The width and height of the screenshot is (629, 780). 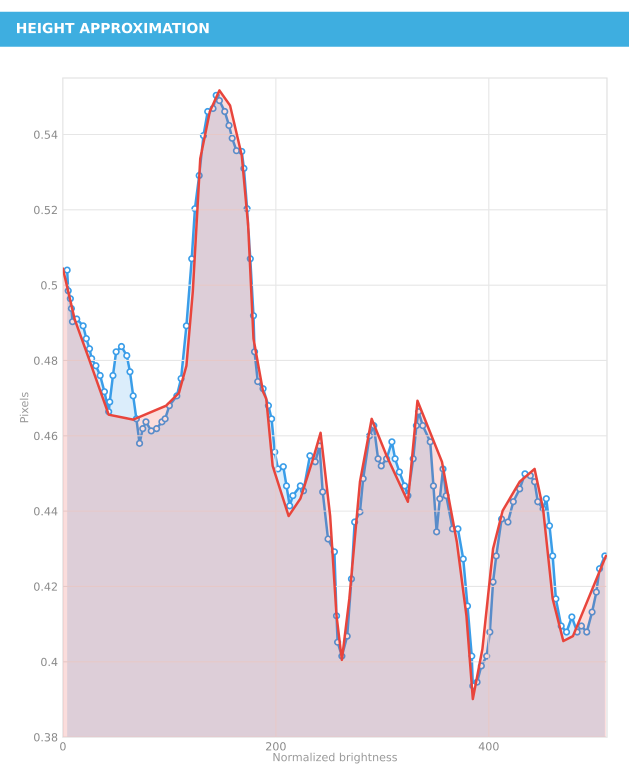 What do you see at coordinates (45, 210) in the screenshot?
I see `y-tick-label: 0.52` at bounding box center [45, 210].